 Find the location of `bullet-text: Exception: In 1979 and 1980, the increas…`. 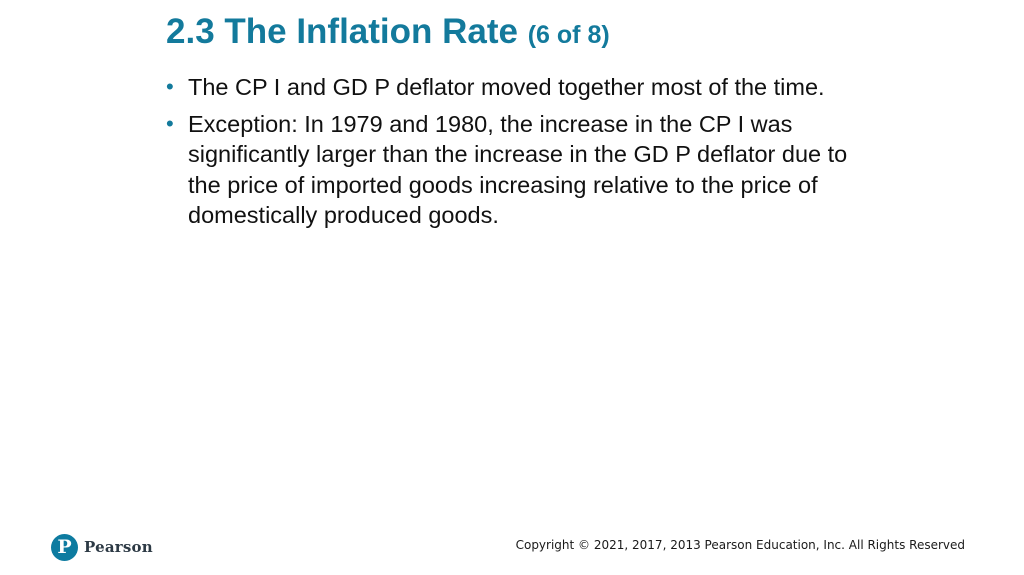

bullet-text: Exception: In 1979 and 1980, the increas… is located at coordinates (518, 169).